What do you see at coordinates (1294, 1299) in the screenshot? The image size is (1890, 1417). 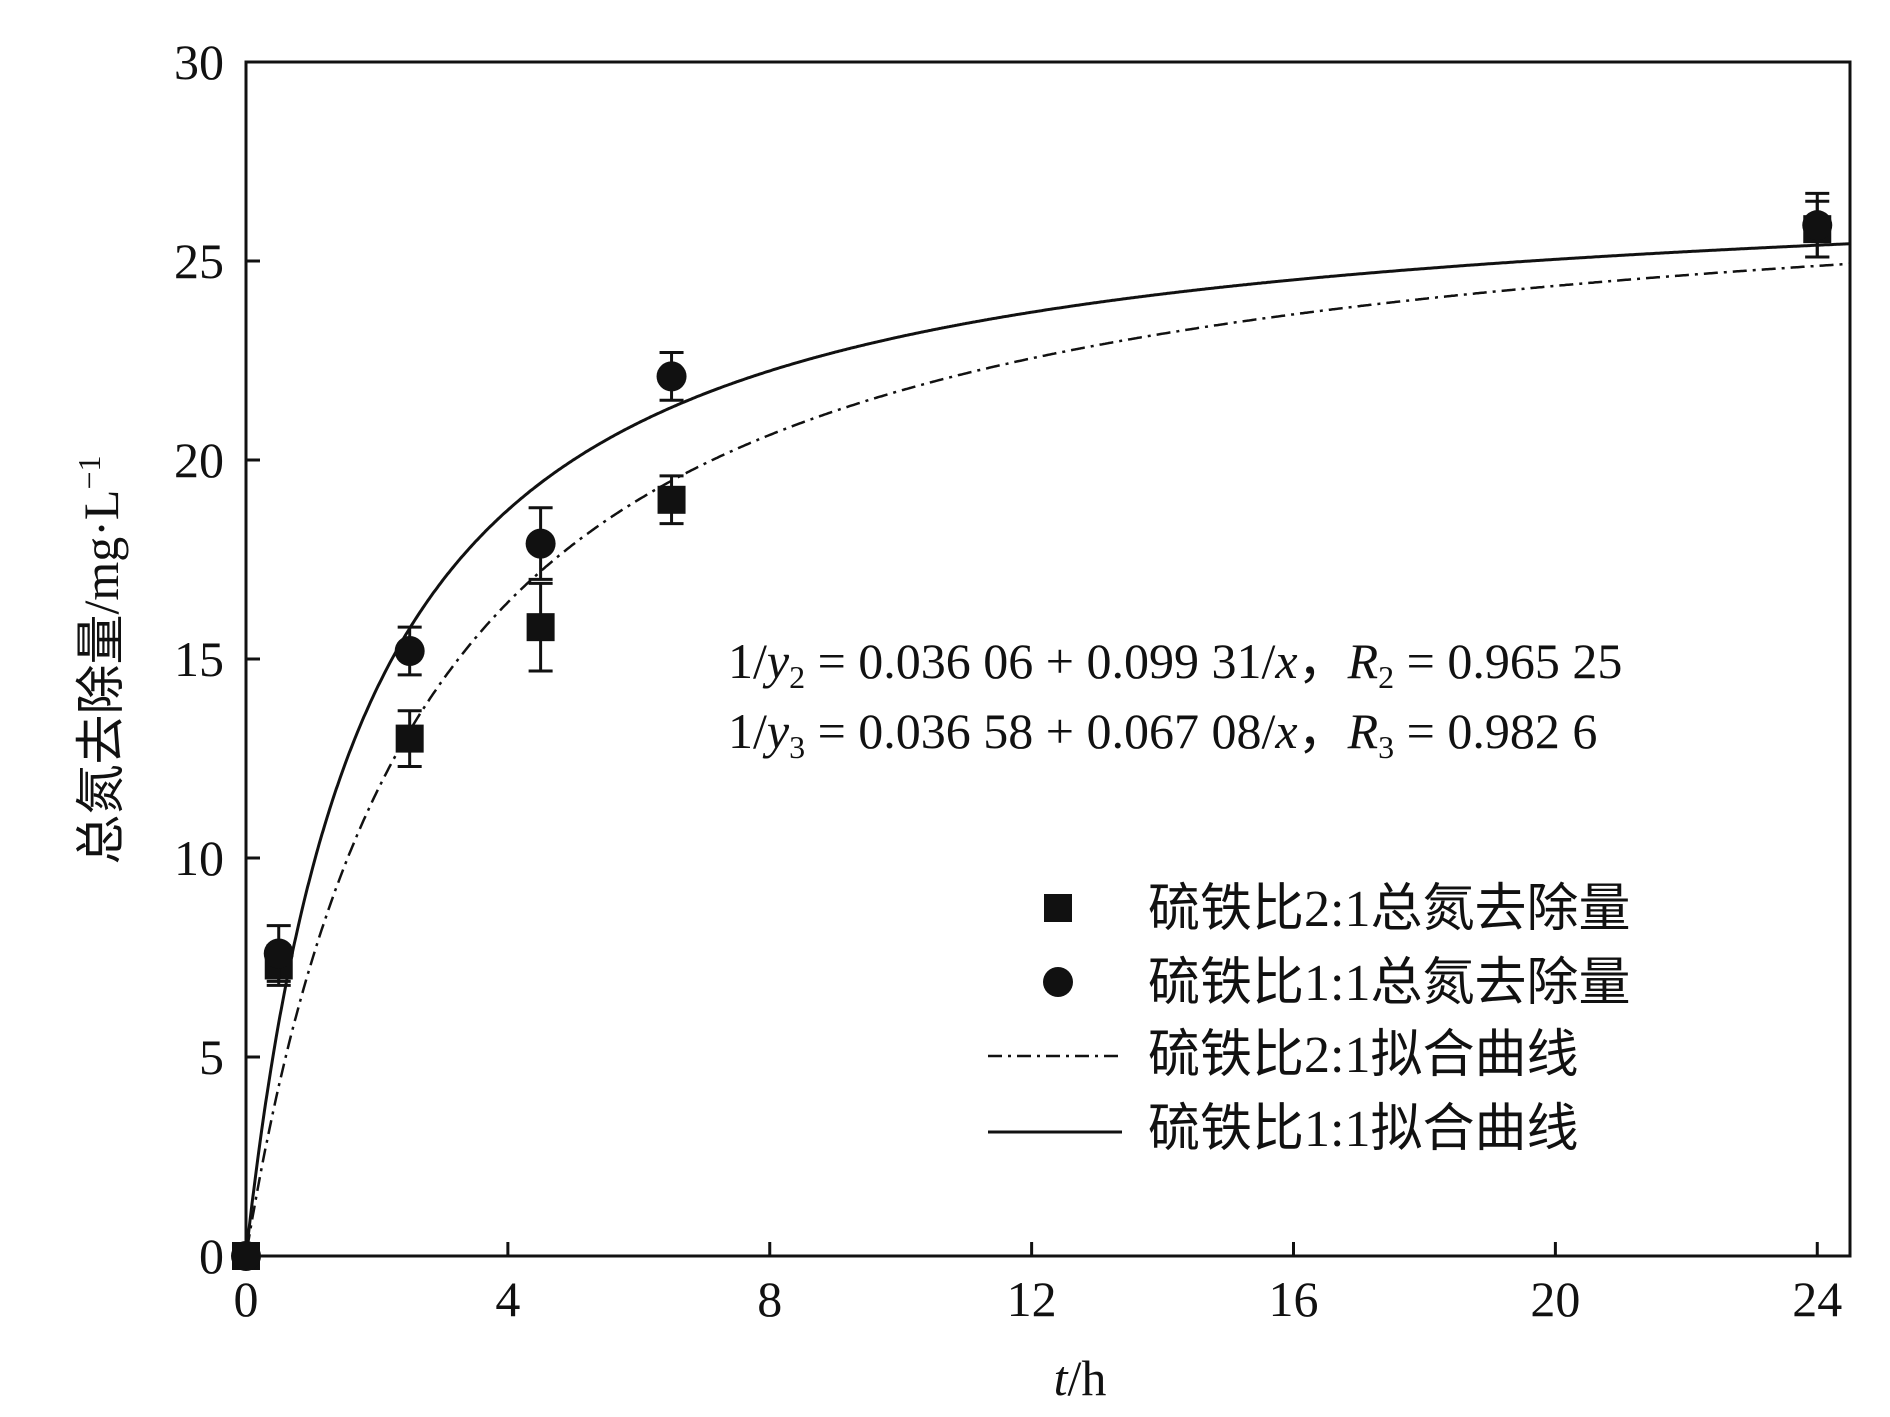 I see `x-tick-label: 16` at bounding box center [1294, 1299].